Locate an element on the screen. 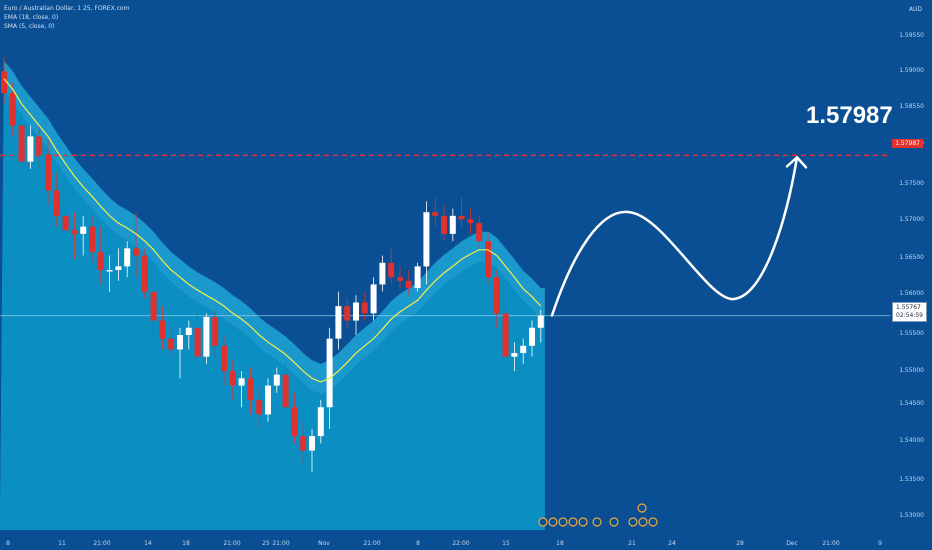 The image size is (932, 550). event-markers is located at coordinates (598, 515).